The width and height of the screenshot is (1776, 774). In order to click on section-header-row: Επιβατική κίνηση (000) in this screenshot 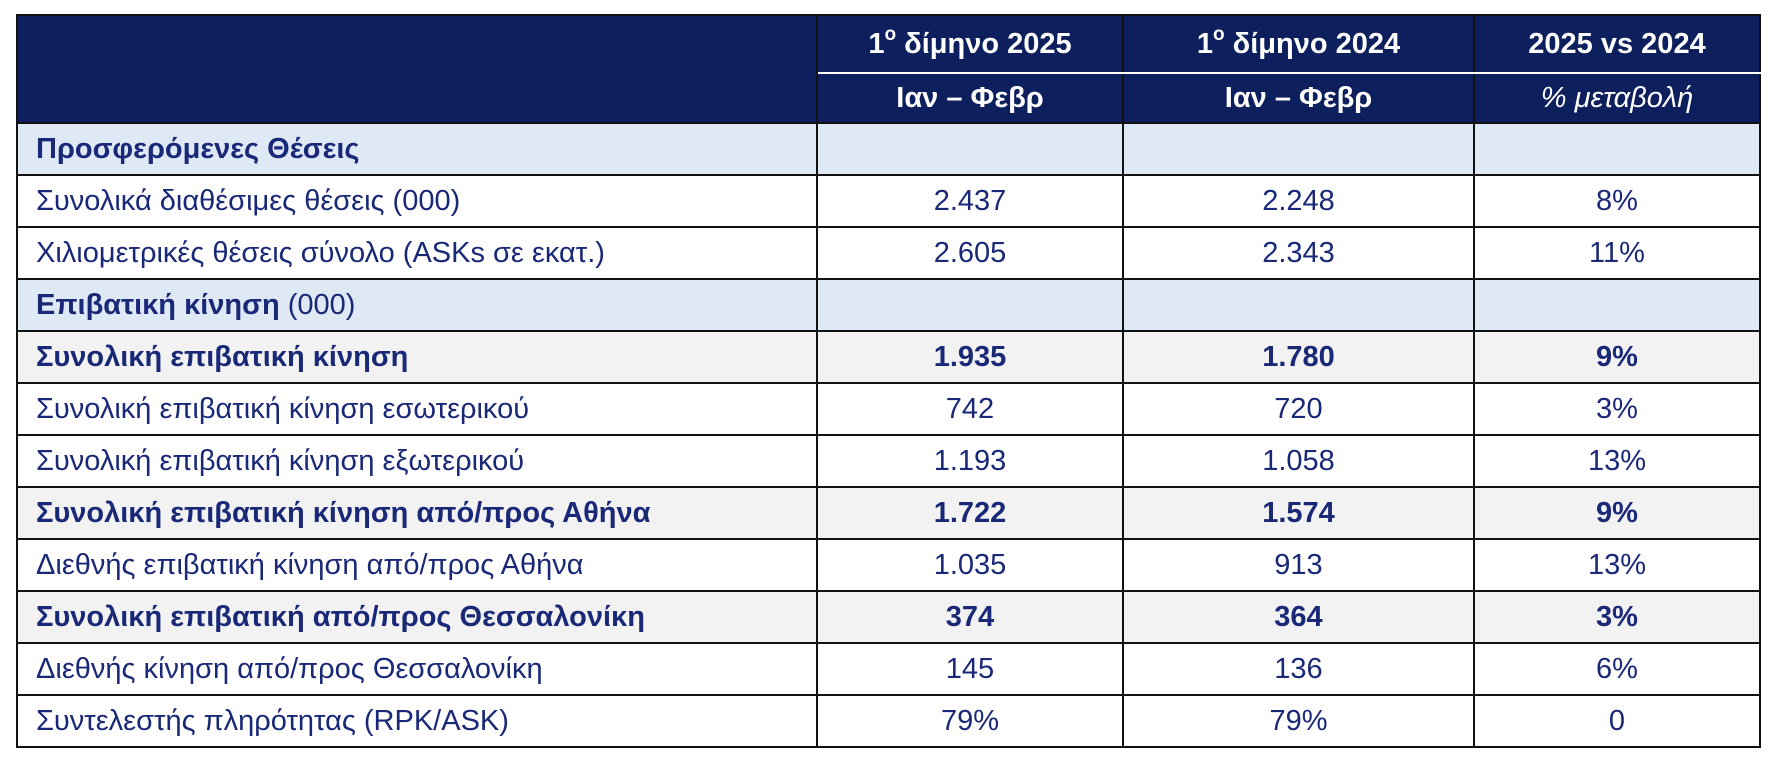, I will do `click(888, 305)`.